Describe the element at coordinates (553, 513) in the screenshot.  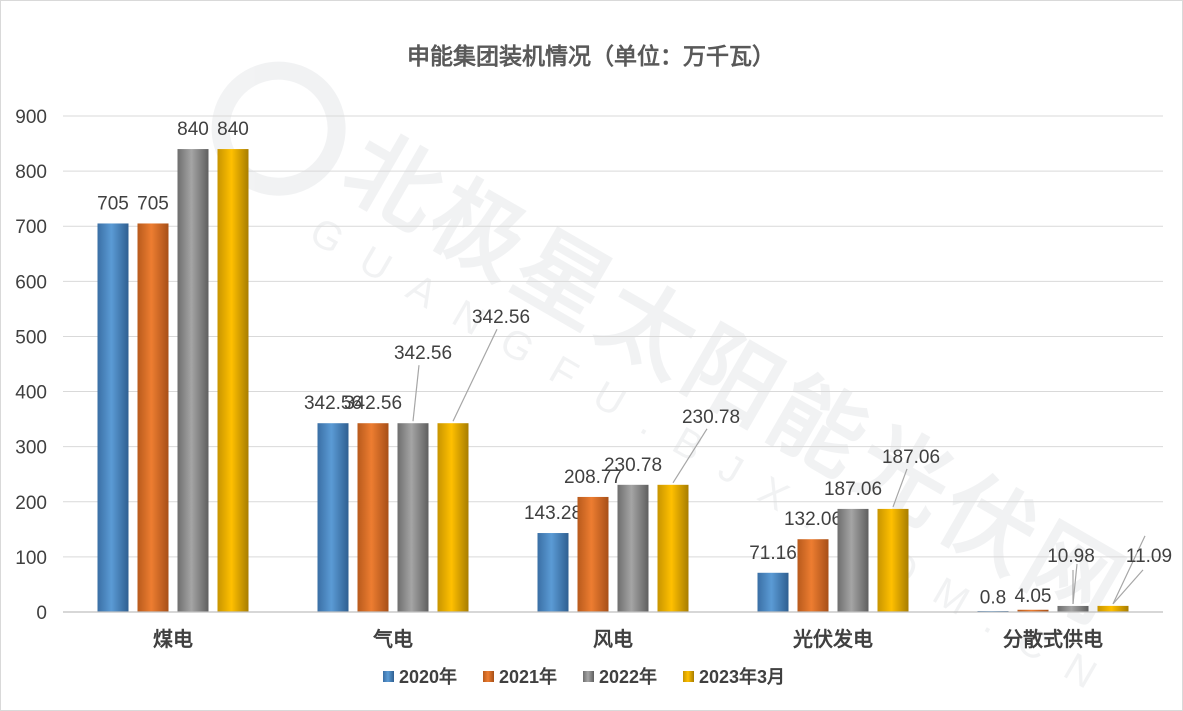
I see `data-label: 143.28` at that location.